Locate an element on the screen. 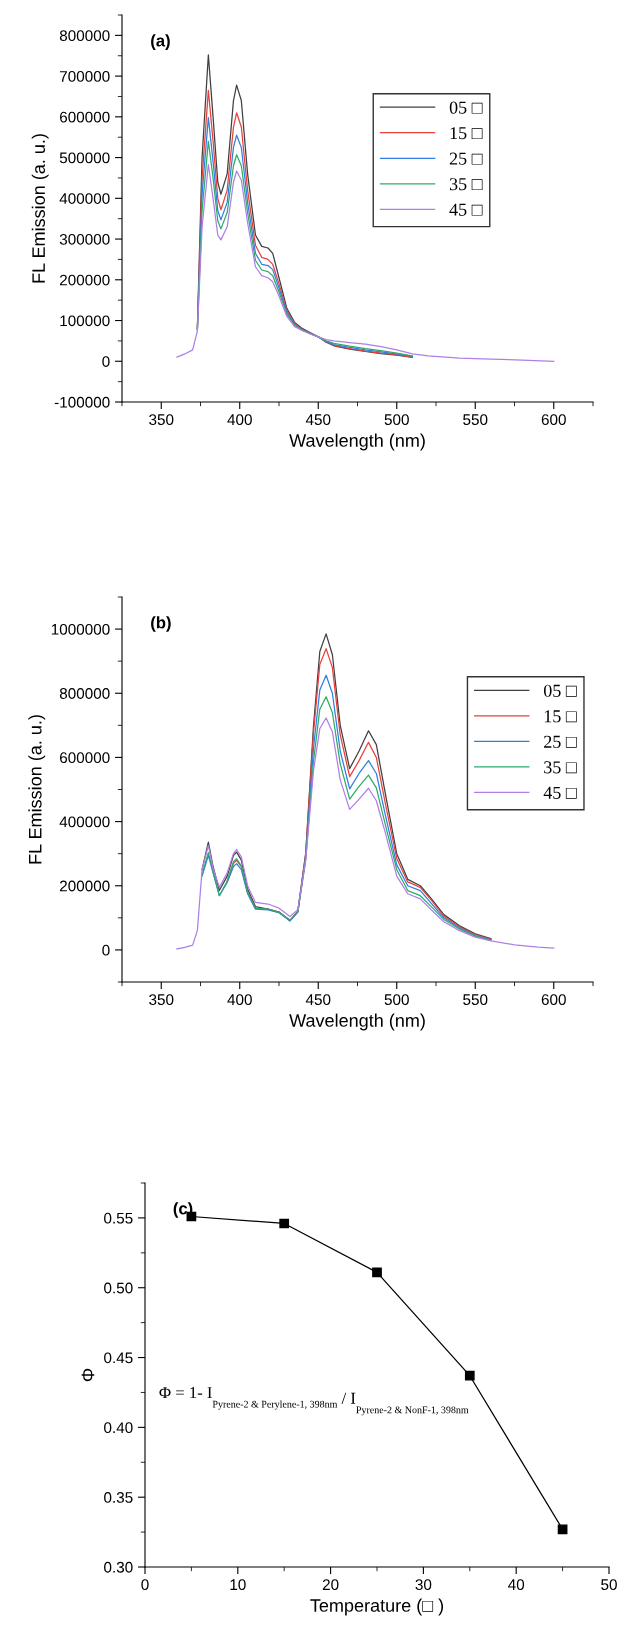  x-tick-label: 30 is located at coordinates (423, 1585).